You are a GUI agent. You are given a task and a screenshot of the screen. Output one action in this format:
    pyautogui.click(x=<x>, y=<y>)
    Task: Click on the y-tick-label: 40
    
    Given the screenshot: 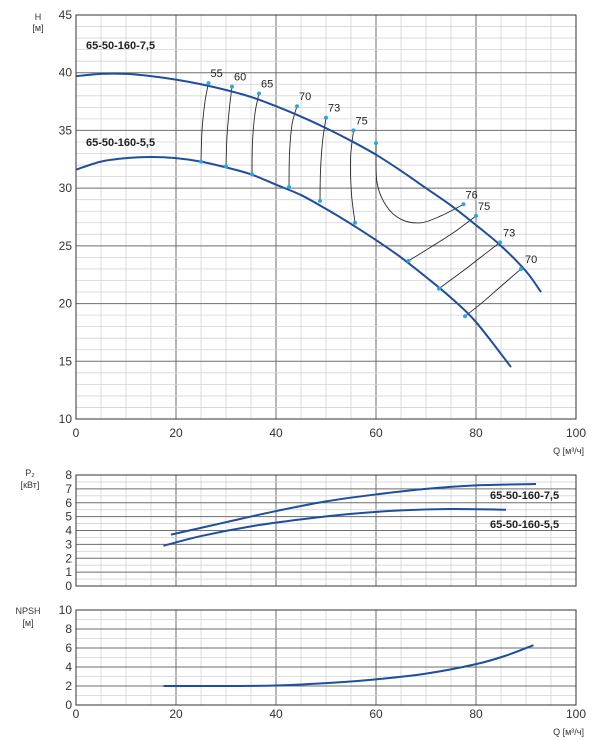 What is the action you would take?
    pyautogui.click(x=66, y=73)
    